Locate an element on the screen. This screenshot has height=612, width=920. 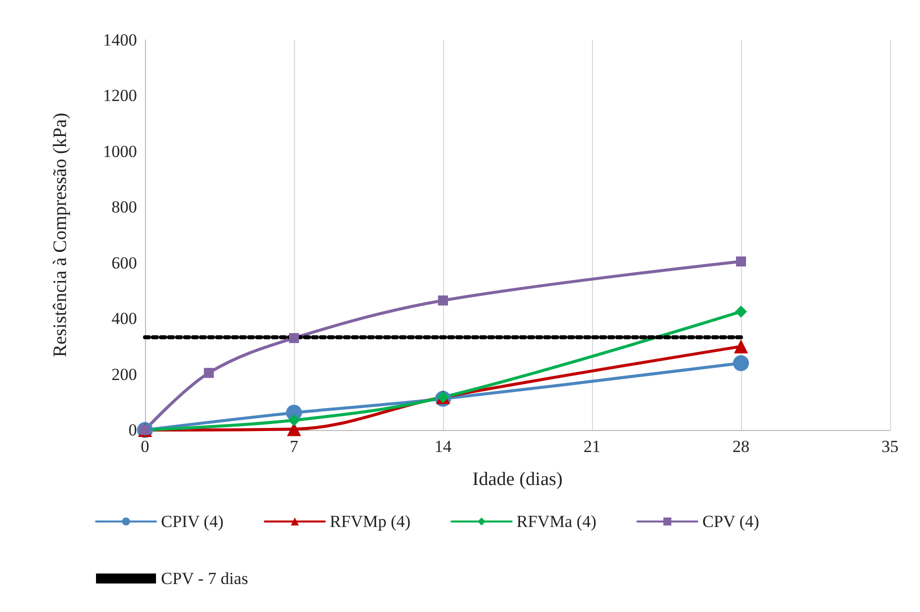
x-tick-label: 21 is located at coordinates (592, 446).